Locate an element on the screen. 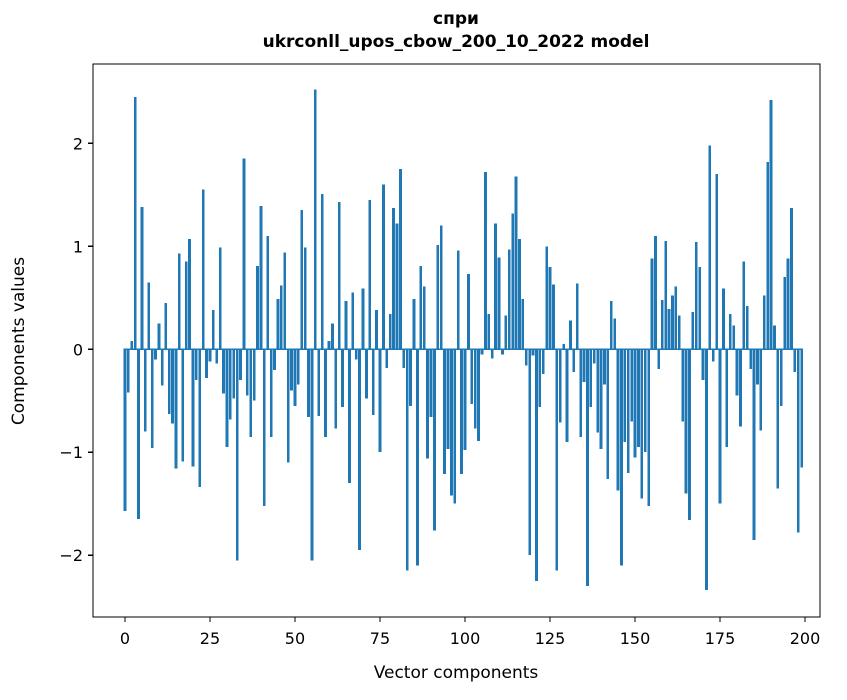 The width and height of the screenshot is (847, 700). y-axis-label: Components values is located at coordinates (19, 341).